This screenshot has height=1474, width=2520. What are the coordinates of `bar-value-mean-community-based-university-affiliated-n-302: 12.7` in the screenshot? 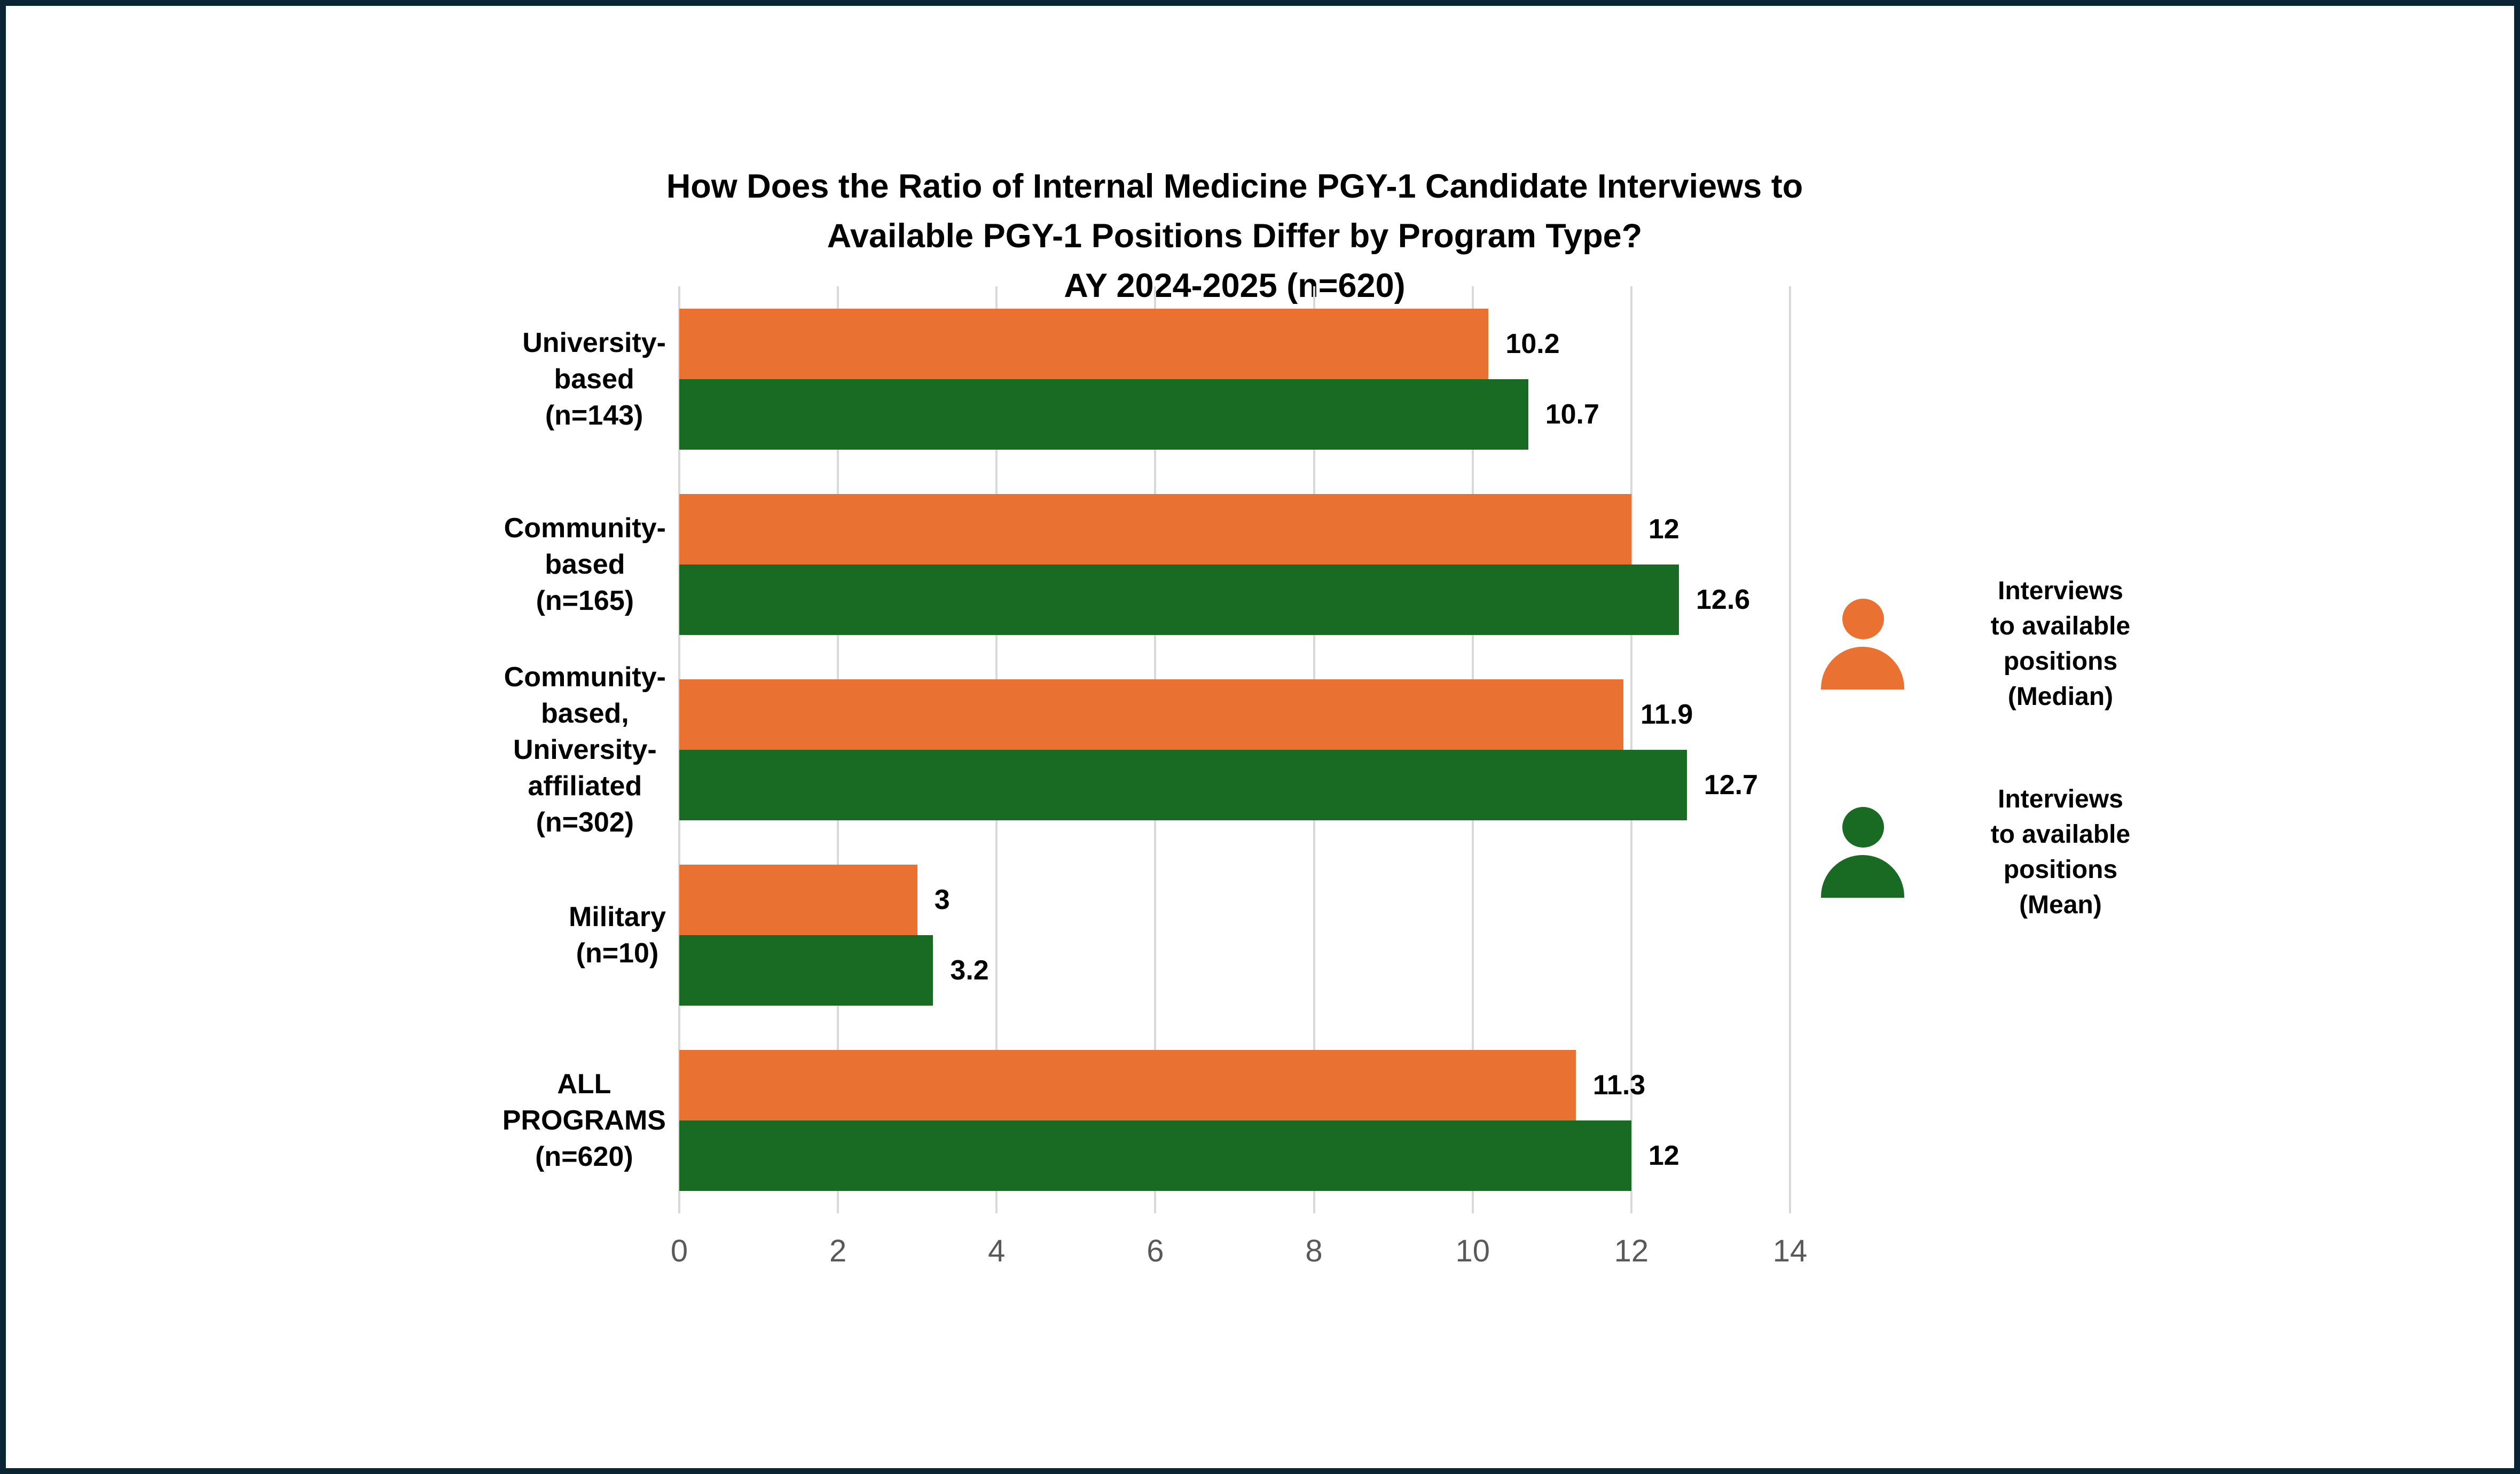 It's located at (1730, 785).